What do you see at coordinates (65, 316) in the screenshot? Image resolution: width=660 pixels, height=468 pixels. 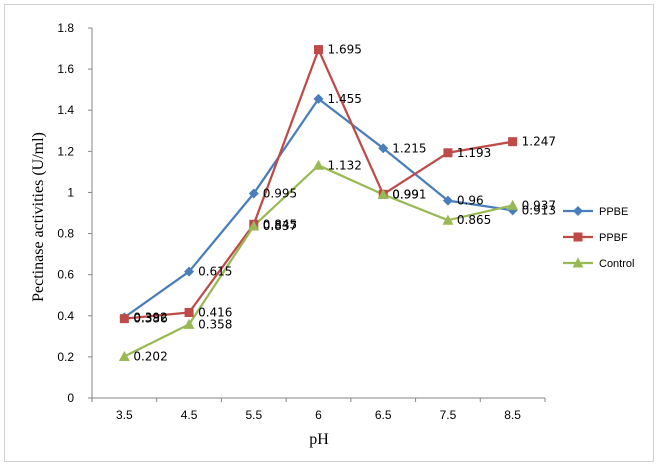 I see `y-tick-label: 0.4` at bounding box center [65, 316].